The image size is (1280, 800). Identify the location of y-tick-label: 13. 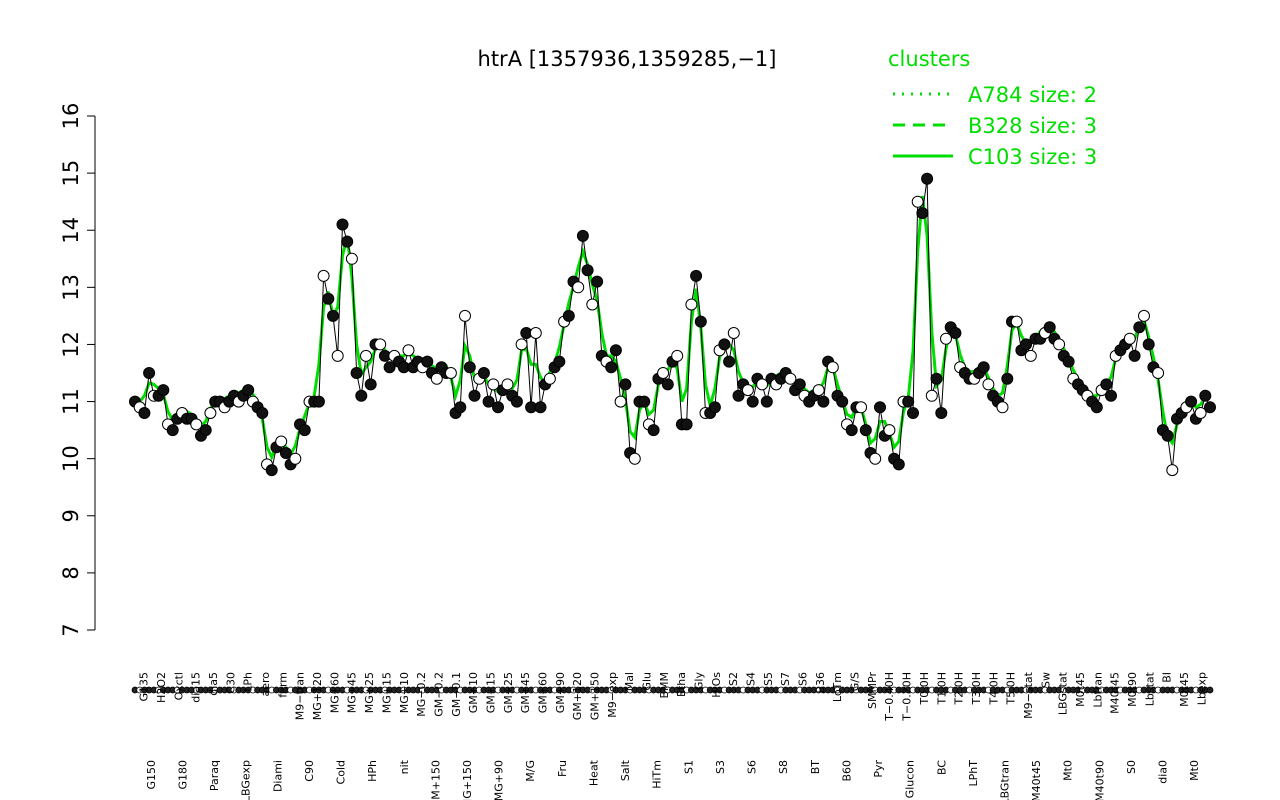
(71, 287).